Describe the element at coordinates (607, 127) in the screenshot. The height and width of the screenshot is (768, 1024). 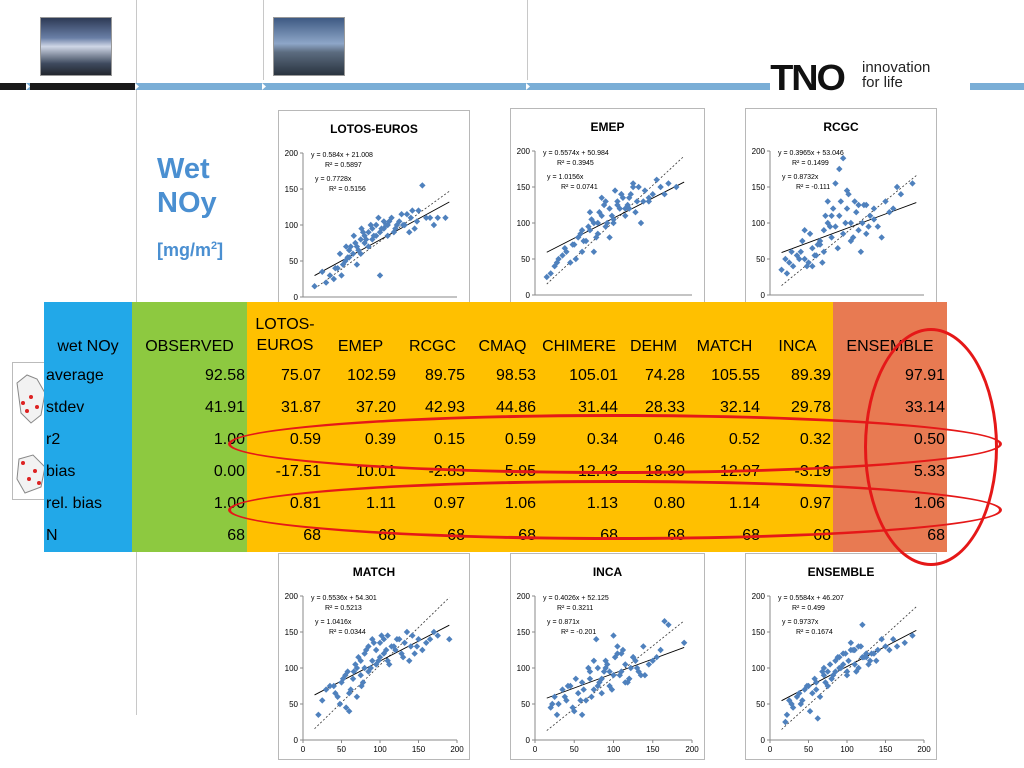
I see `chart-title: EMEP` at that location.